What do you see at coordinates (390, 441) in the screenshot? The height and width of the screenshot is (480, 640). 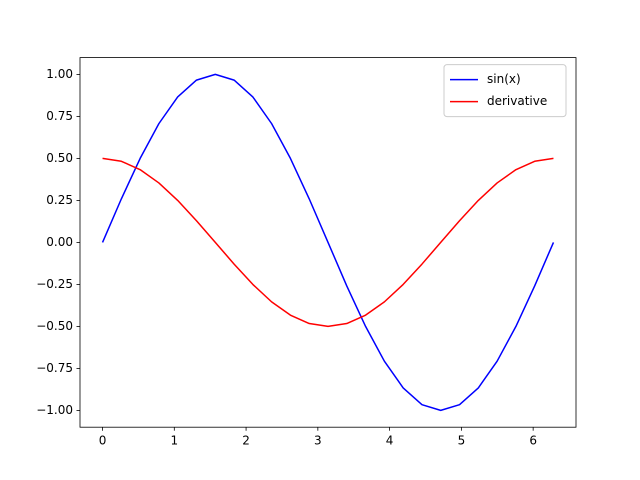 I see `x-tick-label: 4` at bounding box center [390, 441].